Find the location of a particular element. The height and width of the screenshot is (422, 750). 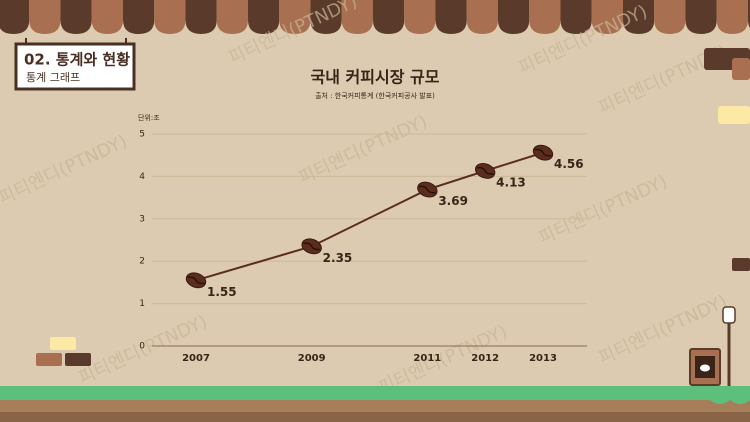

y-tick-label: 4 is located at coordinates (142, 177).